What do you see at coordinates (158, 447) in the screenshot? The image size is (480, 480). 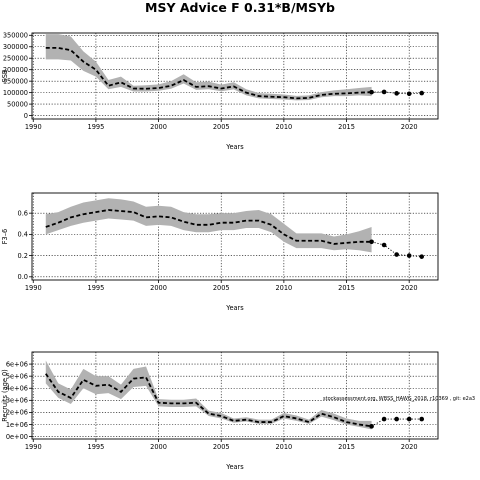 I see `rec-x-tick-label: 2000` at bounding box center [158, 447].